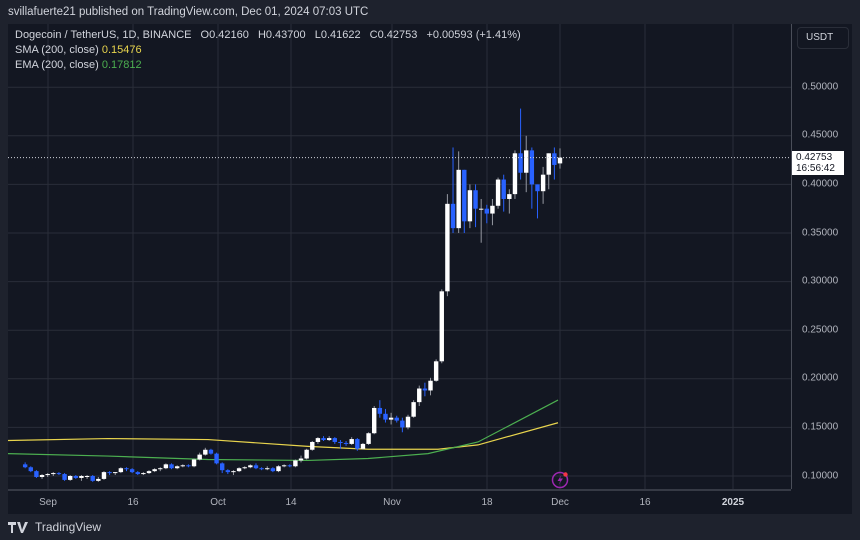 The width and height of the screenshot is (860, 540). What do you see at coordinates (560, 480) in the screenshot?
I see `event-lightning-icon` at bounding box center [560, 480].